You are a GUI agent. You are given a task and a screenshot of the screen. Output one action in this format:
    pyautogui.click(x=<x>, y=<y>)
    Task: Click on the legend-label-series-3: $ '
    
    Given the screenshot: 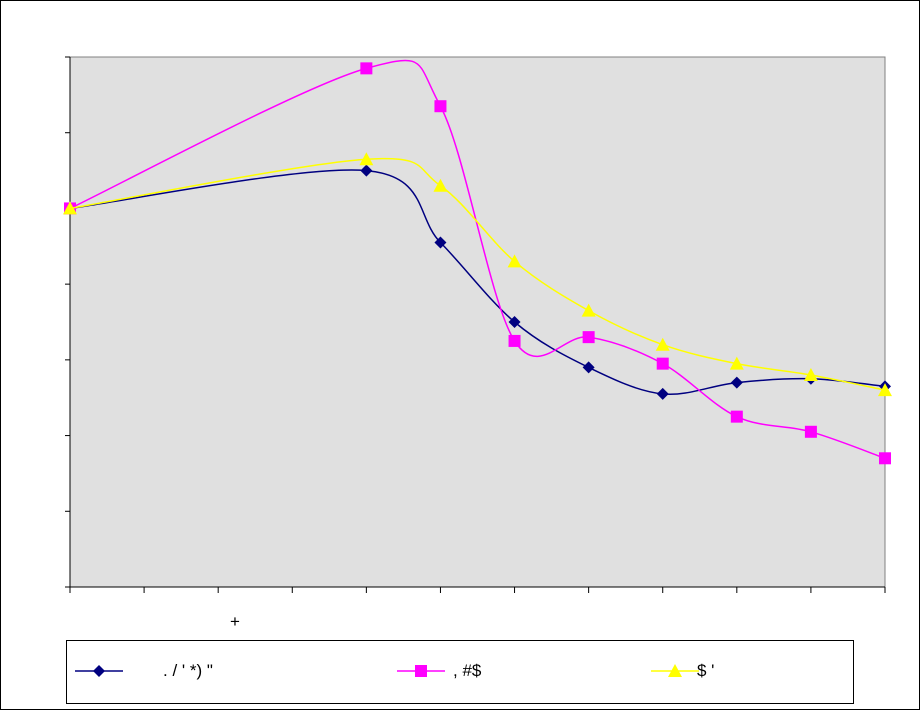 What is the action you would take?
    pyautogui.click(x=706, y=670)
    